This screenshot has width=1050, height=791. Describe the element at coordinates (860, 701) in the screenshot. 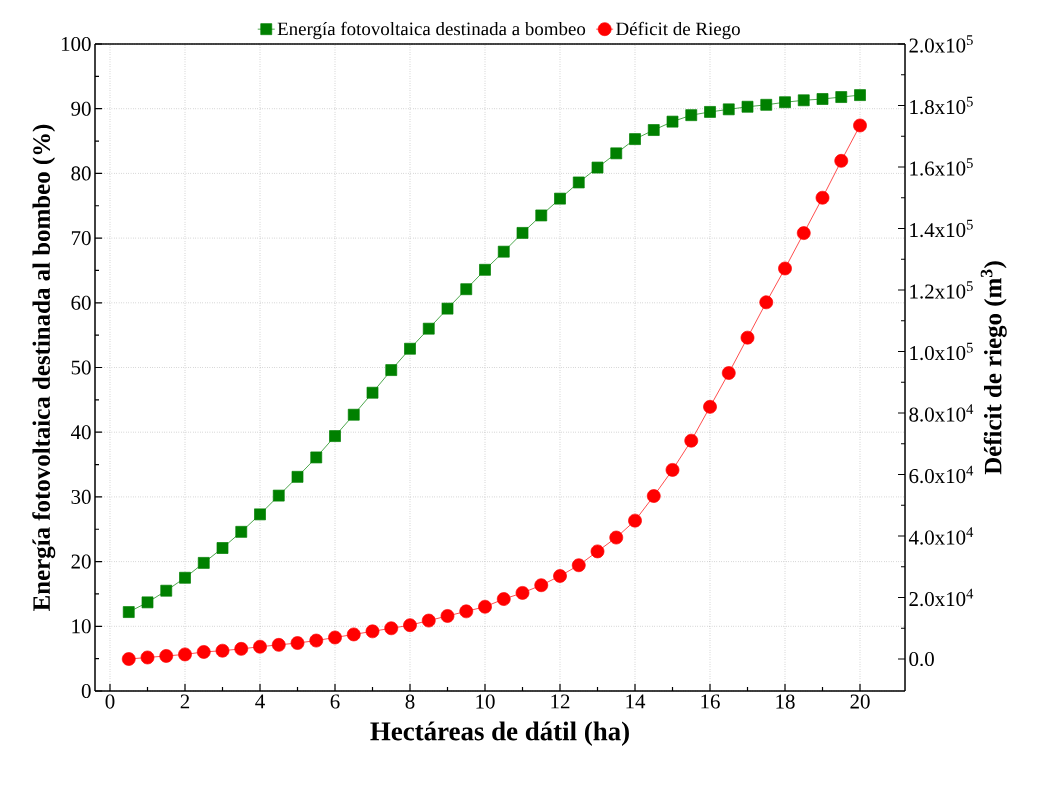

I see `x-tick-label: 20` at that location.